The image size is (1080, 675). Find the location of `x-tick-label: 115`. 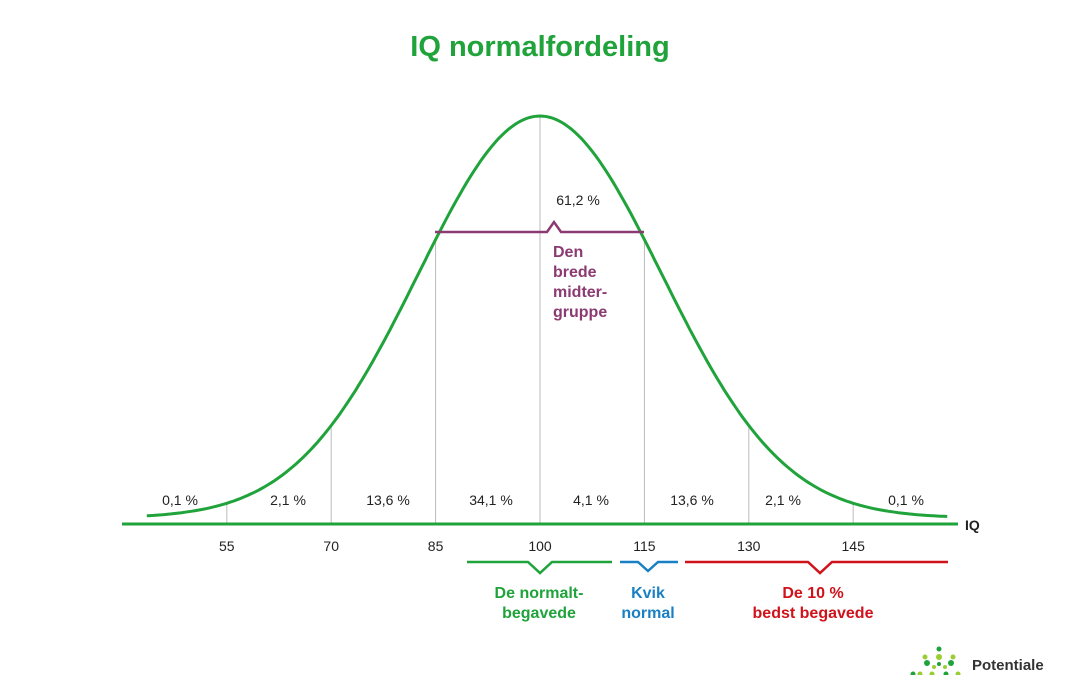

x-tick-label: 115 is located at coordinates (644, 546).